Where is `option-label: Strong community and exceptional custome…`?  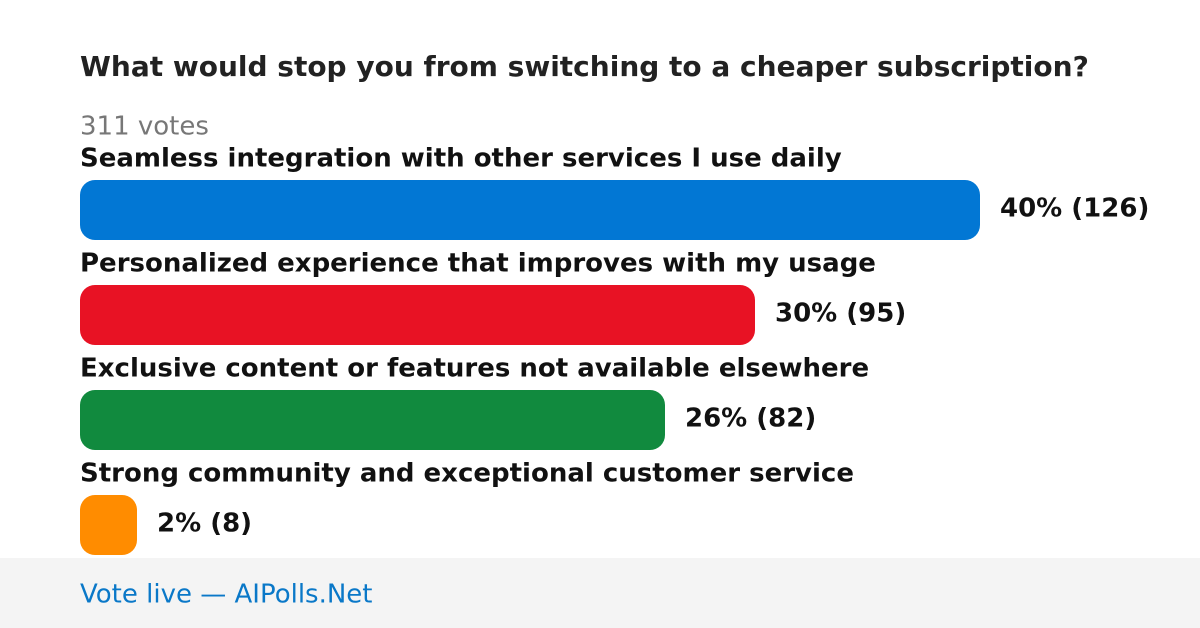
option-label: Strong community and exceptional custome… is located at coordinates (467, 474).